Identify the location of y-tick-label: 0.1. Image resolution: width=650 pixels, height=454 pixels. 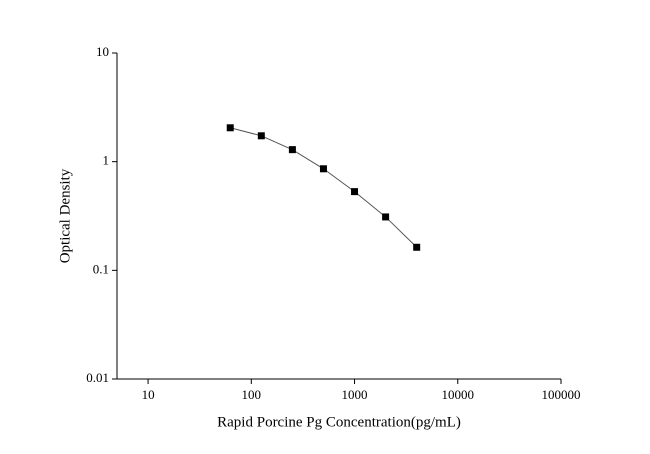
(101, 268).